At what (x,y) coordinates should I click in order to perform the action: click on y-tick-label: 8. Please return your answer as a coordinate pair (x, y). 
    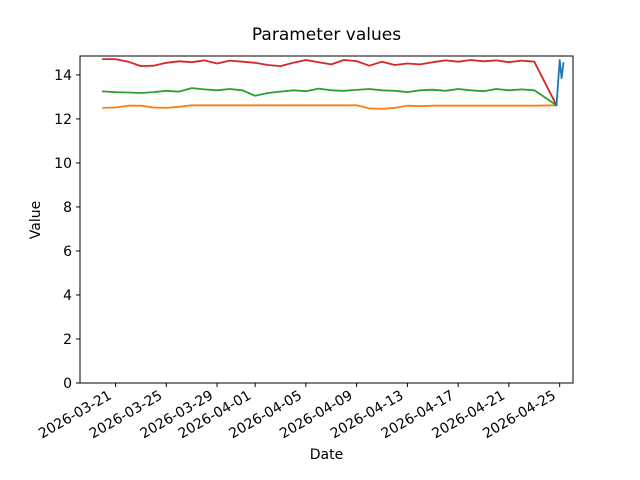
    Looking at the image, I should click on (67, 208).